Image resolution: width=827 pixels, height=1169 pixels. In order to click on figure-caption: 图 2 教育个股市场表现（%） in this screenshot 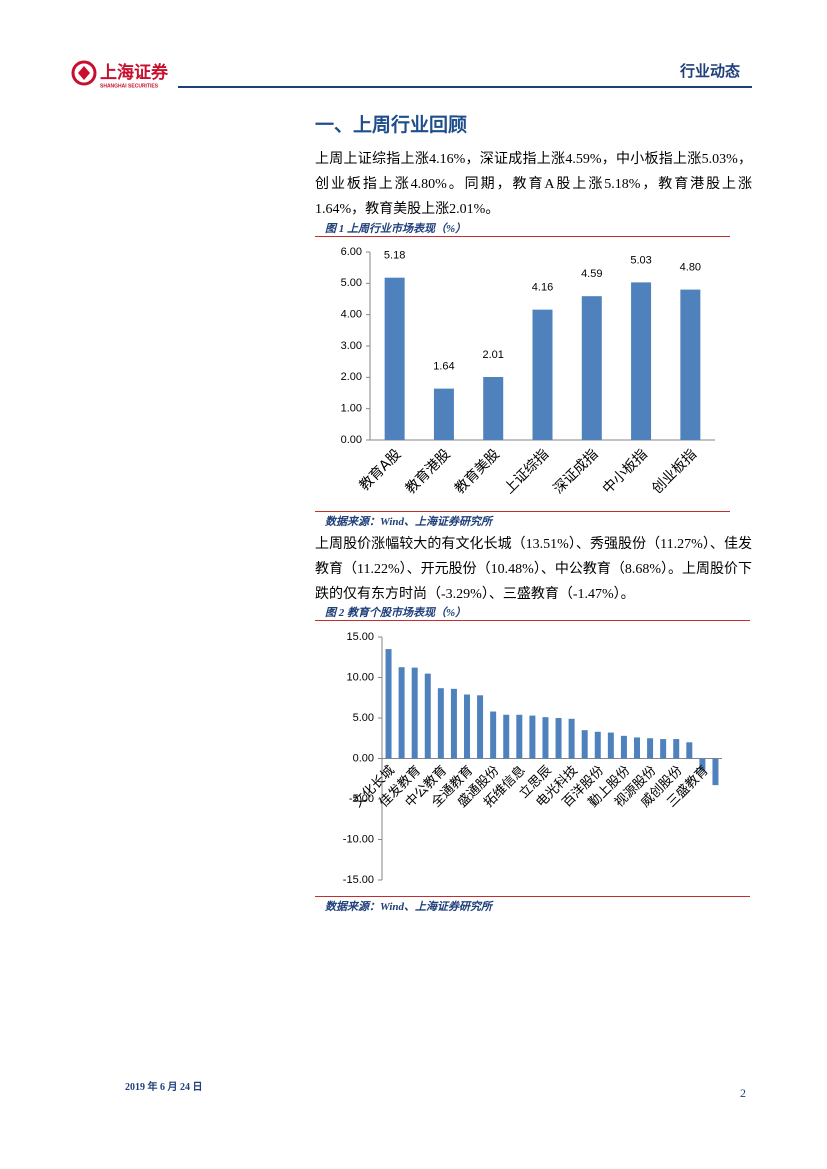, I will do `click(396, 613)`.